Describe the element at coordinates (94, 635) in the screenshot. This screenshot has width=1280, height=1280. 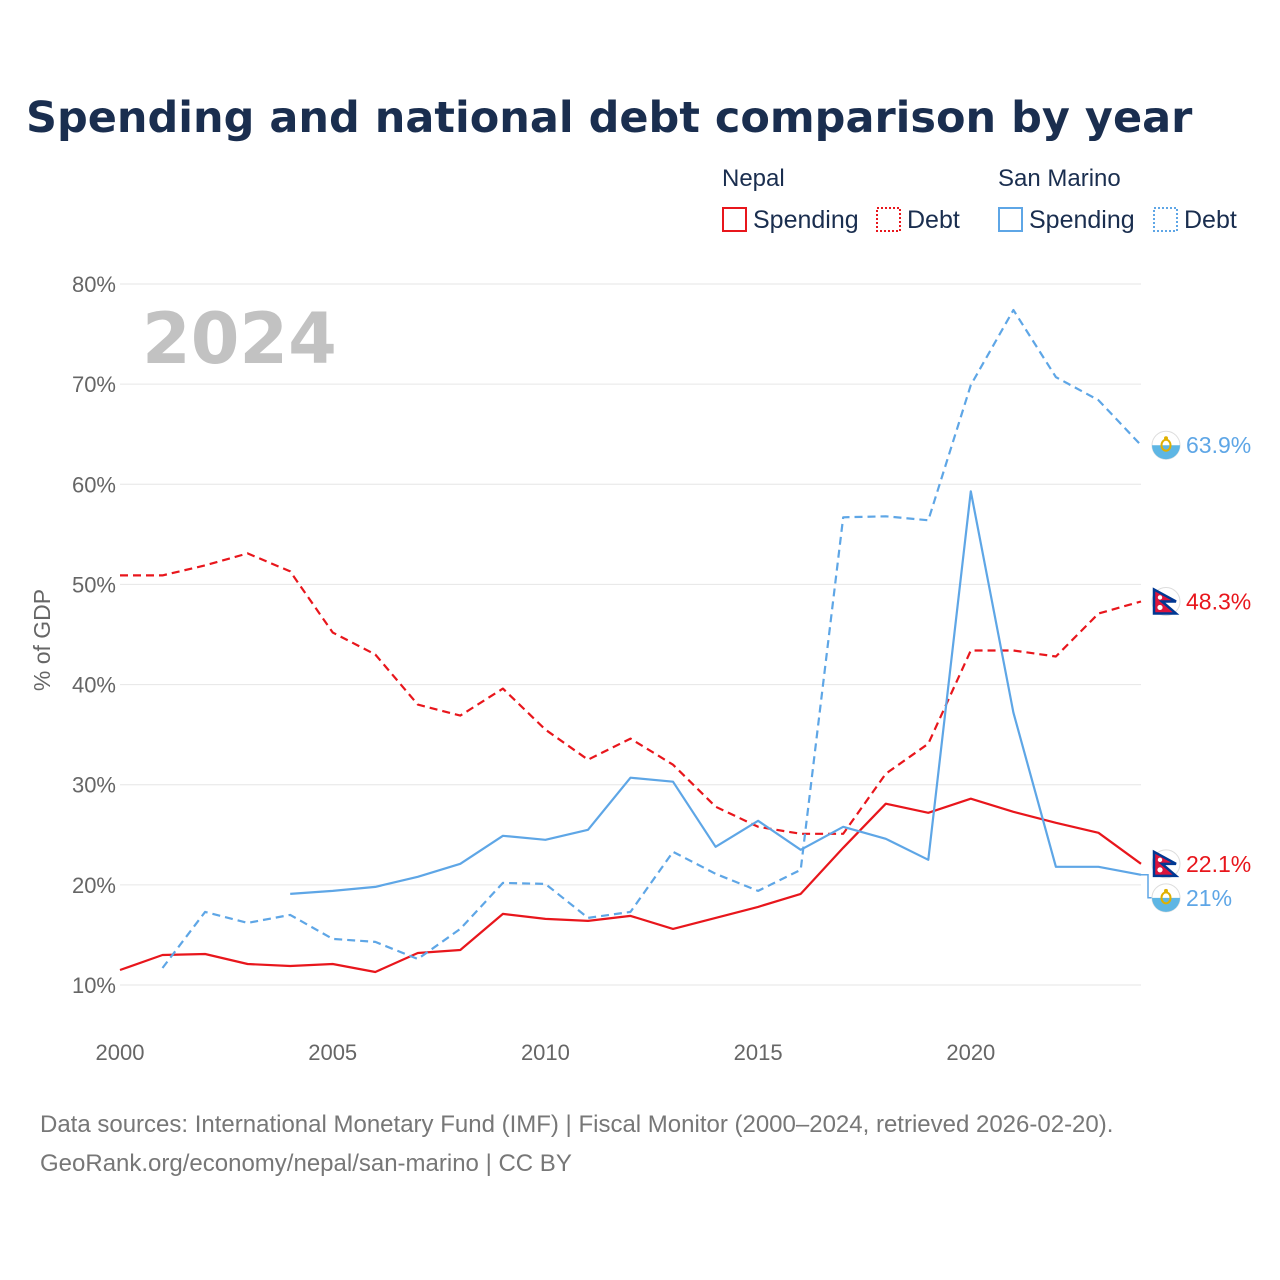
I see `y-axis-ticks: 10% 20% 30% 40% 50% 60% 70% 80%` at that location.